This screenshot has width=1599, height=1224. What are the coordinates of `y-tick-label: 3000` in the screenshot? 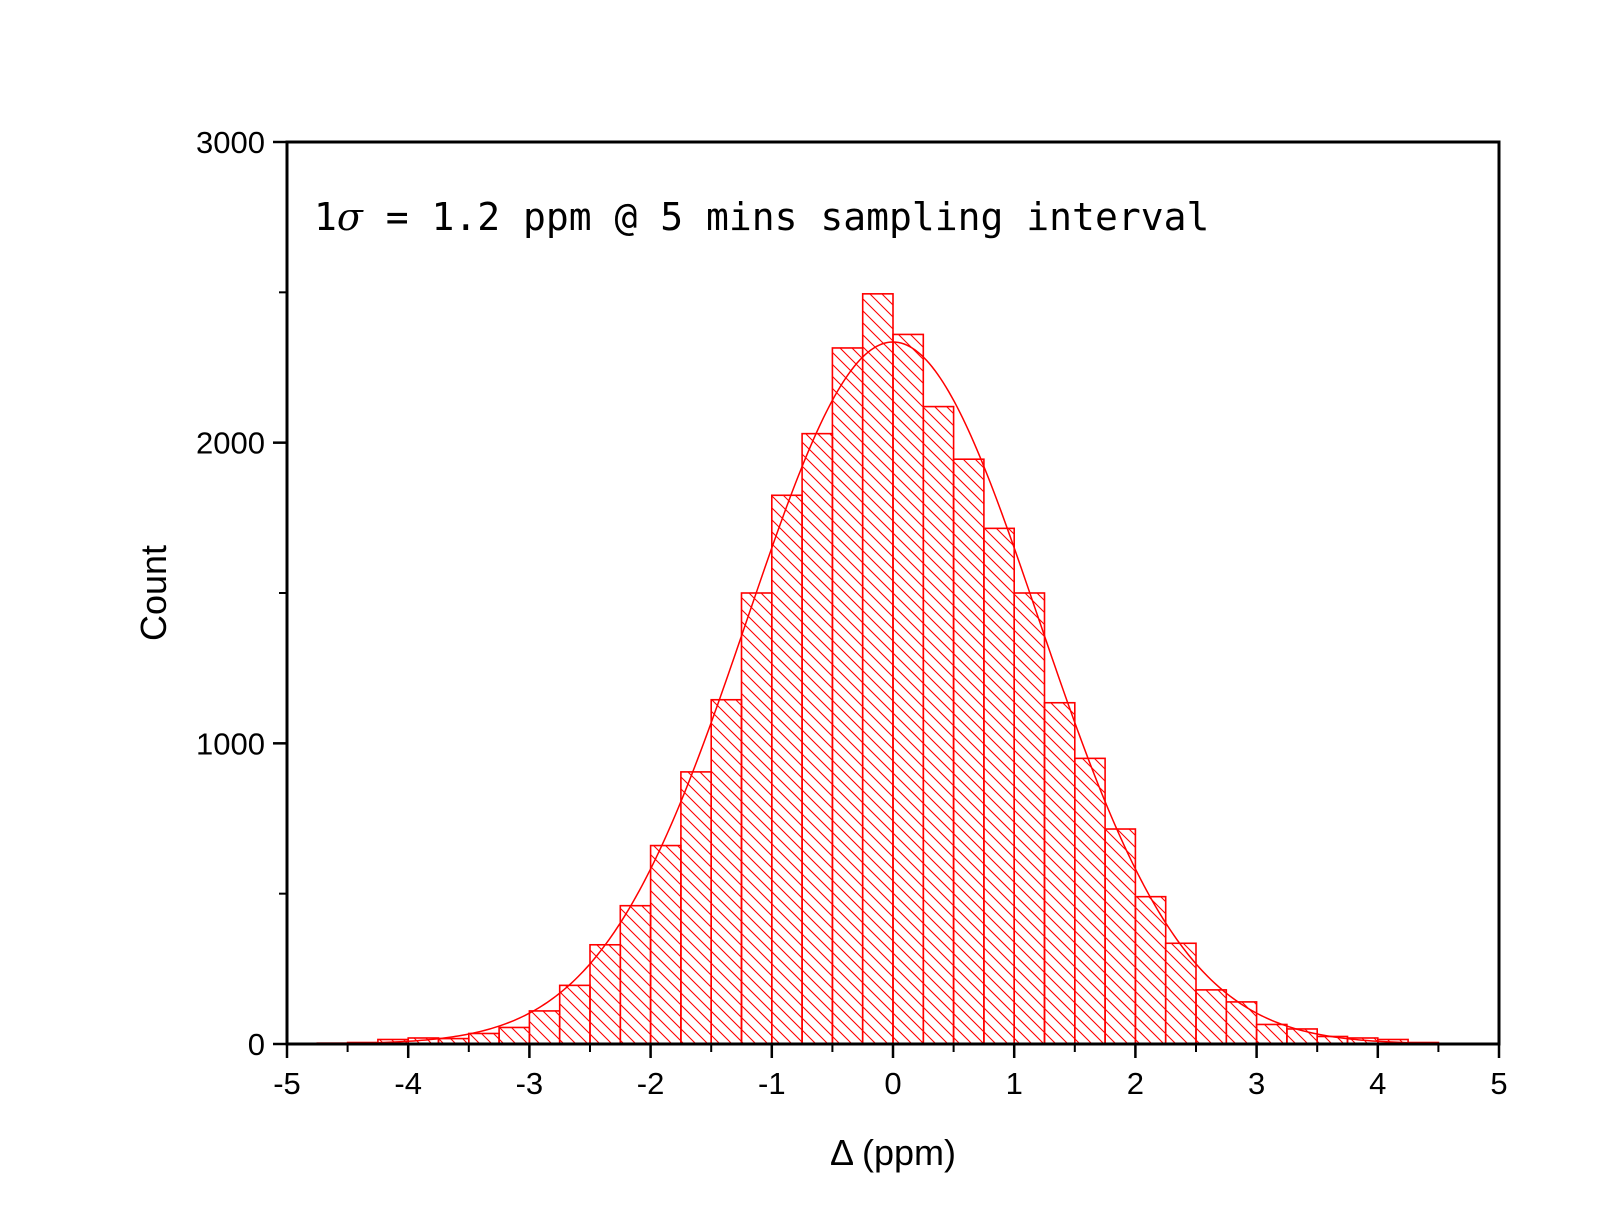 It's located at (230, 142).